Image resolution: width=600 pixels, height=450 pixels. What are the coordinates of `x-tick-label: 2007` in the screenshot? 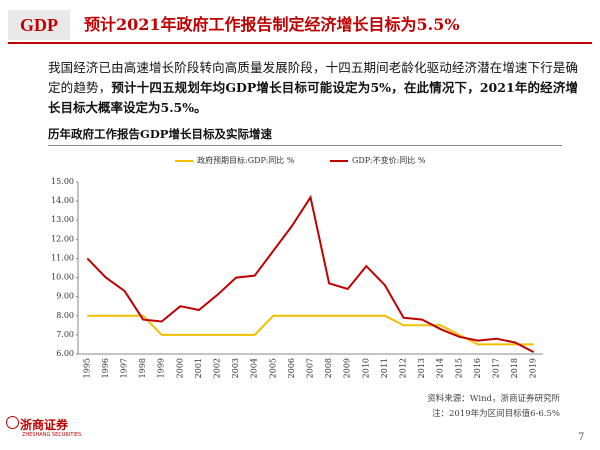 It's located at (310, 368).